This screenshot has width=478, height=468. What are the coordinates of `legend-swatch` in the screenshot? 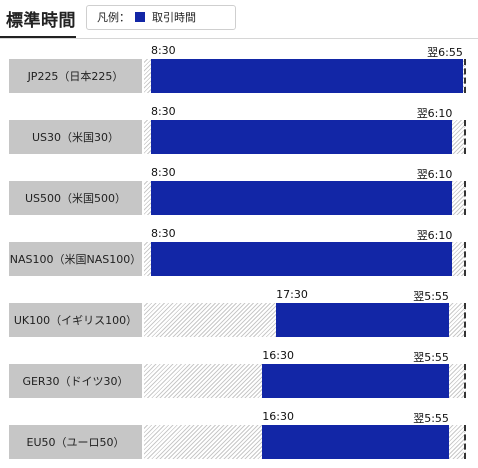 It's located at (140, 17).